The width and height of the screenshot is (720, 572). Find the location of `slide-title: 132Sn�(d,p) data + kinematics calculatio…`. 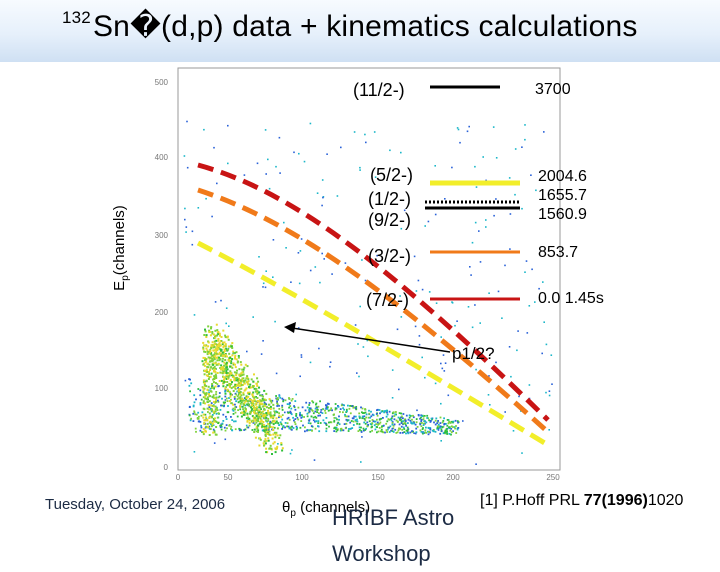

slide-title: 132Sn�(d,p) data + kinematics calculatio… is located at coordinates (350, 26).